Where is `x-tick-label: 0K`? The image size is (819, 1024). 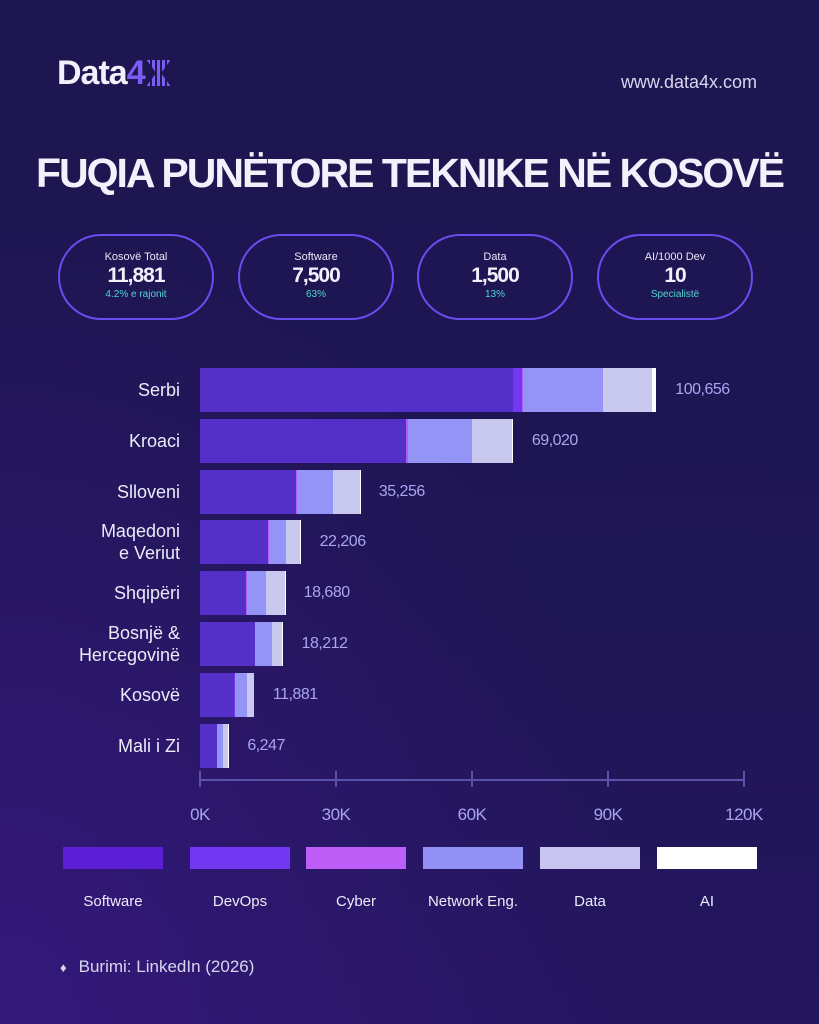
x-tick-label: 0K is located at coordinates (200, 814).